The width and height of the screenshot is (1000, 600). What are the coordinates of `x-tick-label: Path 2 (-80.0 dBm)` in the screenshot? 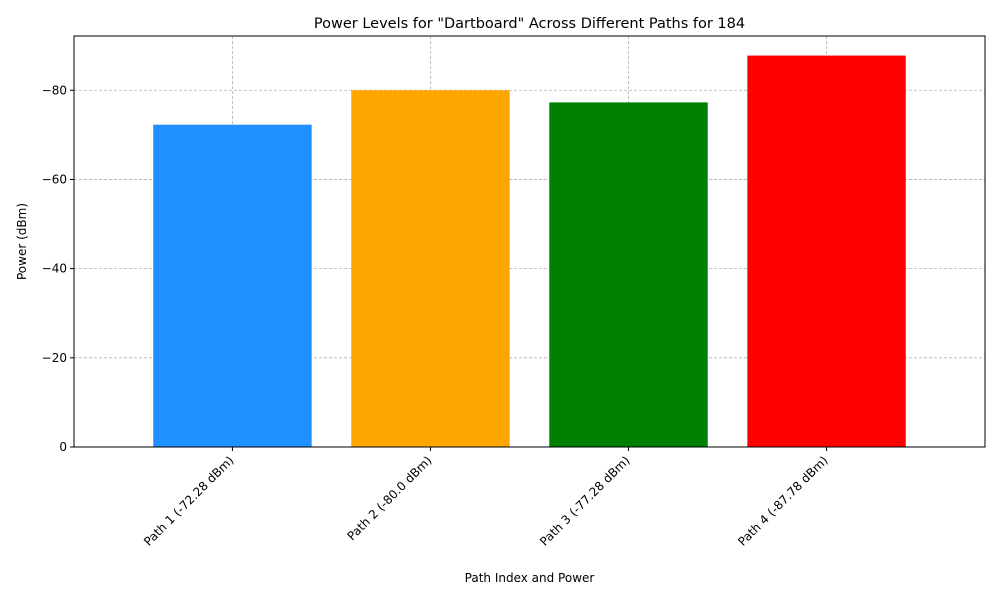 It's located at (390, 498).